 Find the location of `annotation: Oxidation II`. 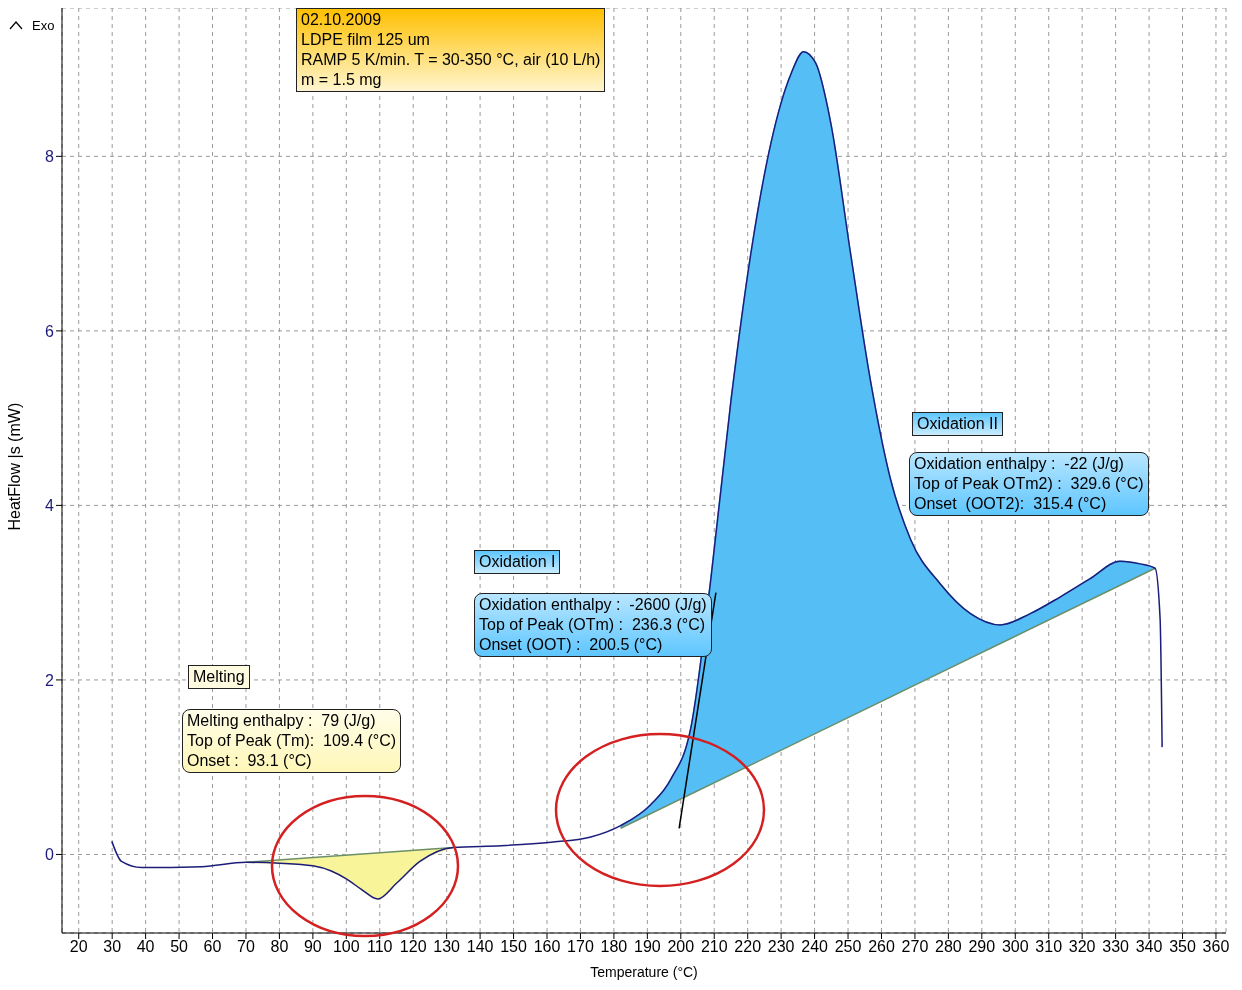

annotation: Oxidation II is located at coordinates (957, 424).